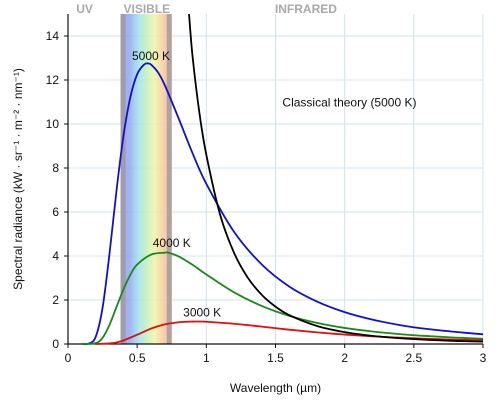 The image size is (500, 400). I want to click on visible-spectrum-band, so click(146, 179).